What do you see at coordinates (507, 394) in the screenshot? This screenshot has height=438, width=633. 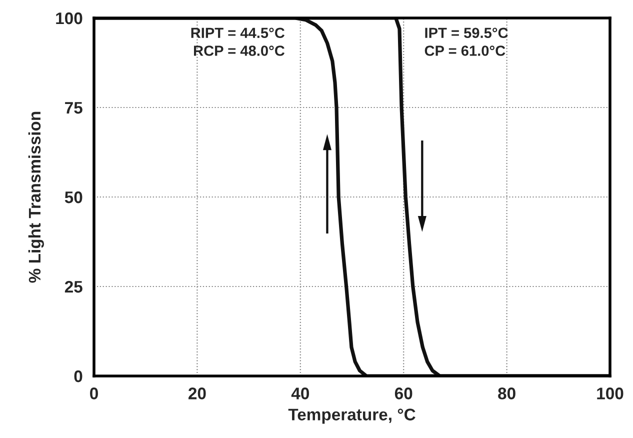 I see `x-tick-label: 80` at bounding box center [507, 394].